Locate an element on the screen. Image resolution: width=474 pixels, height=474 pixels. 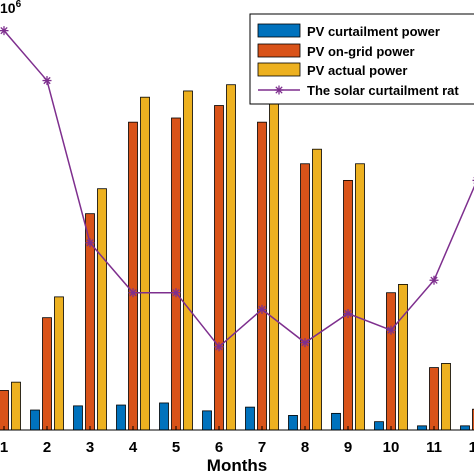
legend-item: PV on-grid power is located at coordinates (336, 51).